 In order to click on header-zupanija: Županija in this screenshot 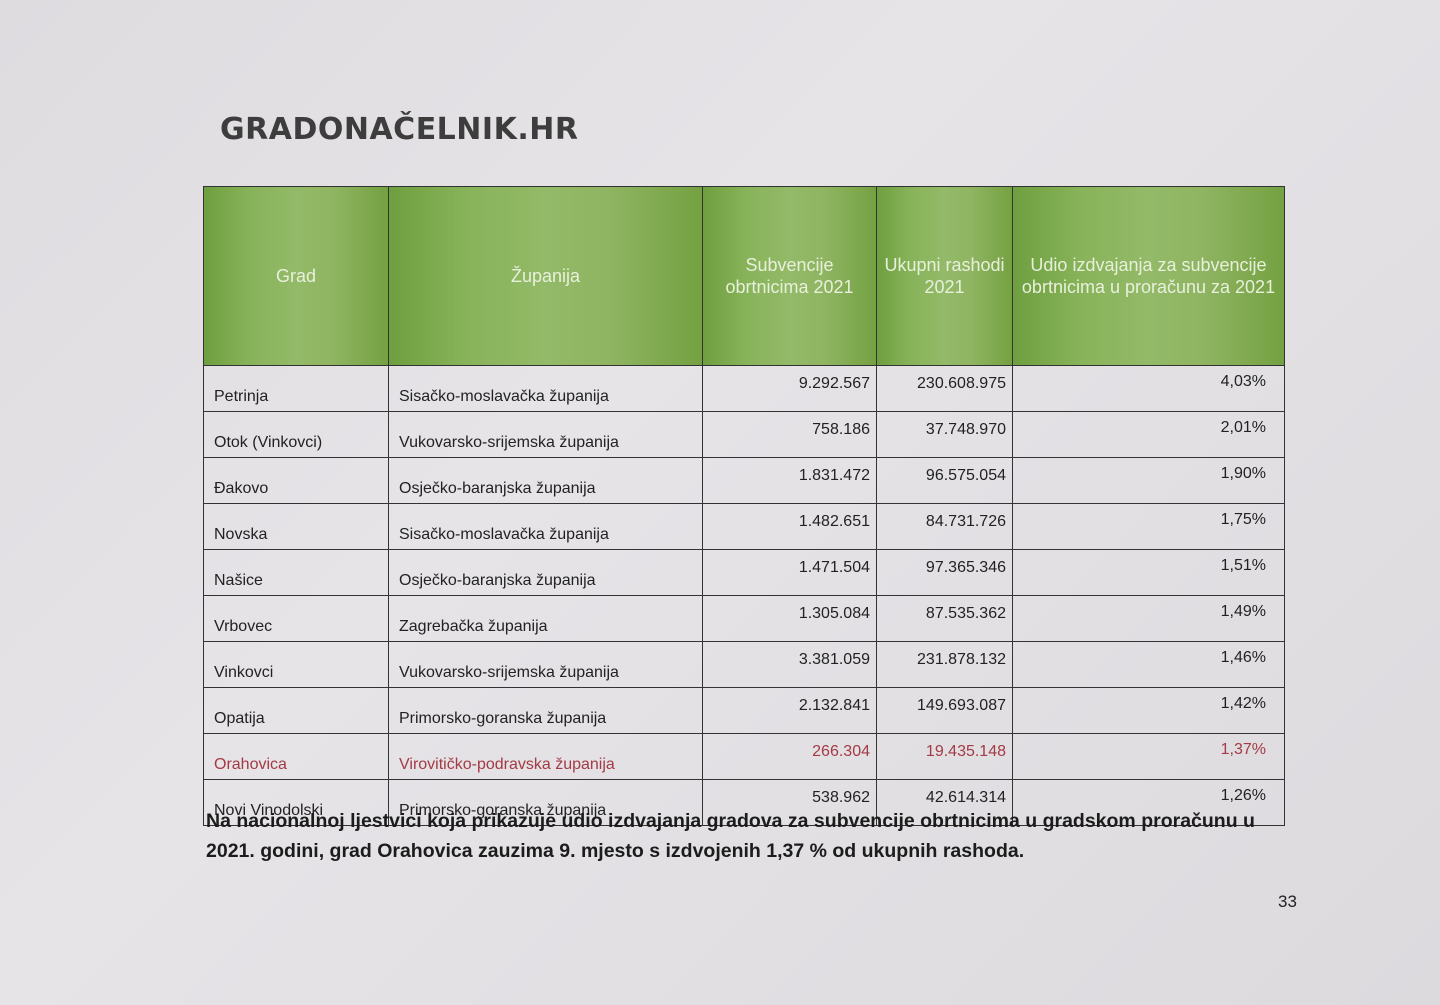, I will do `click(545, 276)`.